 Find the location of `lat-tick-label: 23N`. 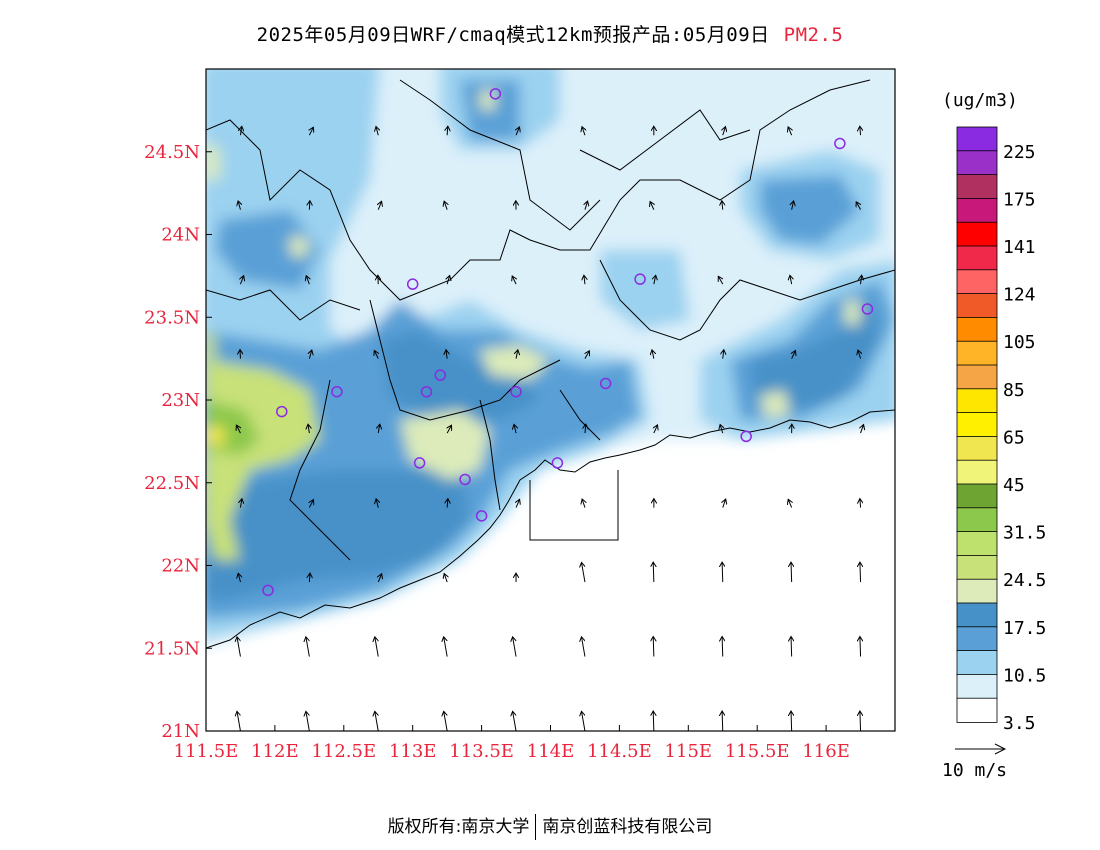

lat-tick-label: 23N is located at coordinates (180, 400).